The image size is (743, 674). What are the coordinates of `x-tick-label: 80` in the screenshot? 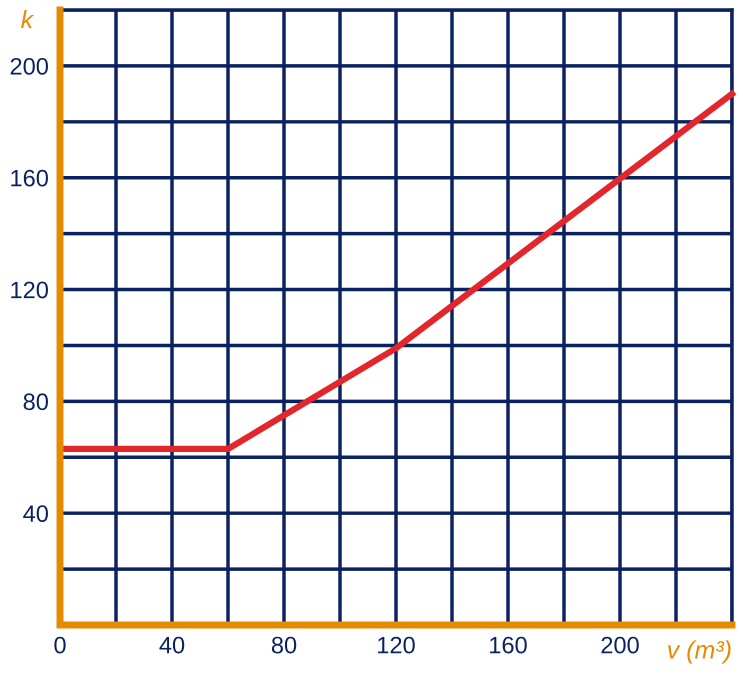 It's located at (284, 645).